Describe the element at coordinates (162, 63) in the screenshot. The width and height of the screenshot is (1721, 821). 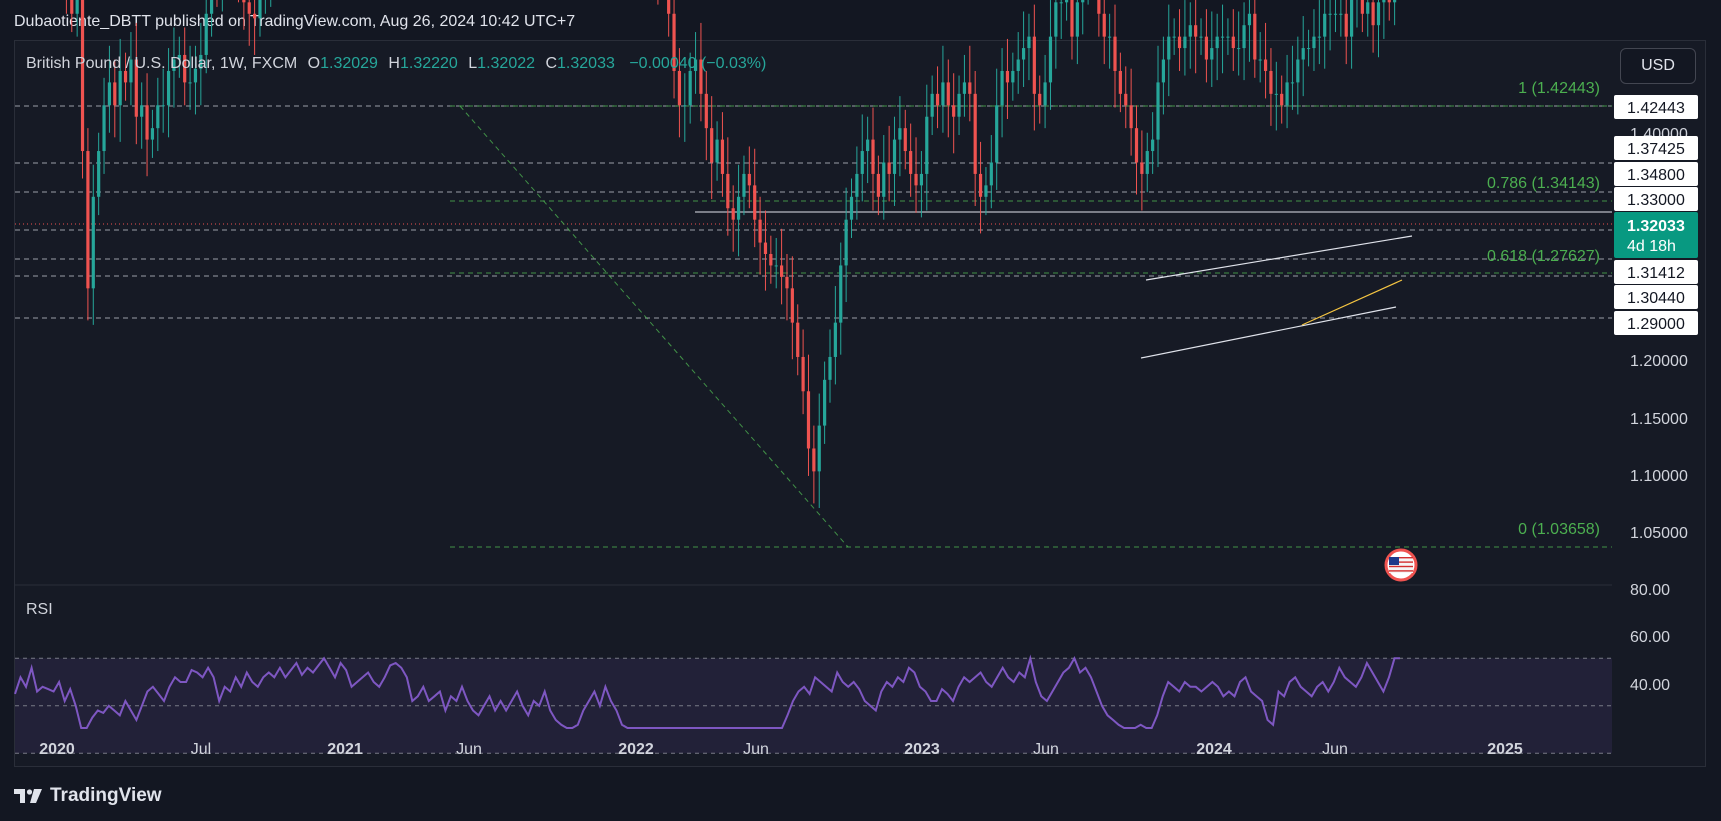
I see `symbol-name: British Pound / U.S. Dollar, 1W, FXCM` at that location.